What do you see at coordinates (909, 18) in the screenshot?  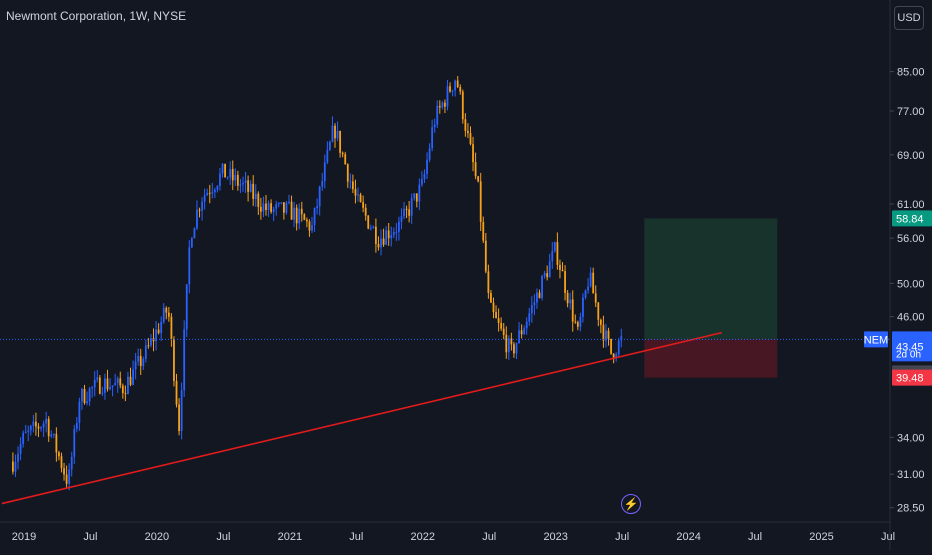 I see `currency-button: USD` at bounding box center [909, 18].